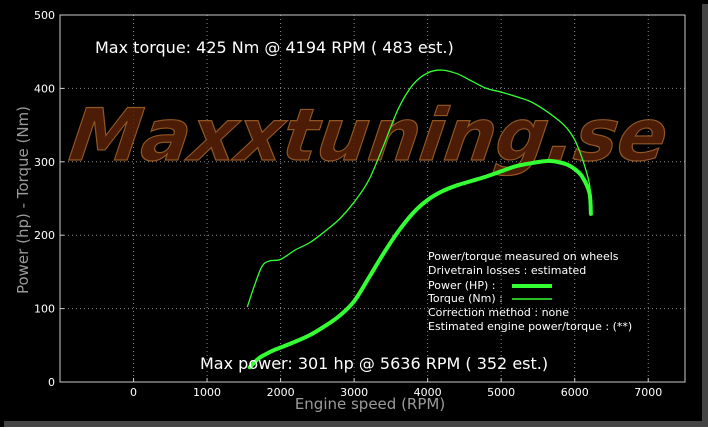 This screenshot has height=431, width=708. What do you see at coordinates (465, 298) in the screenshot?
I see `legend-line-torque: Torque (Nm) :` at bounding box center [465, 298].